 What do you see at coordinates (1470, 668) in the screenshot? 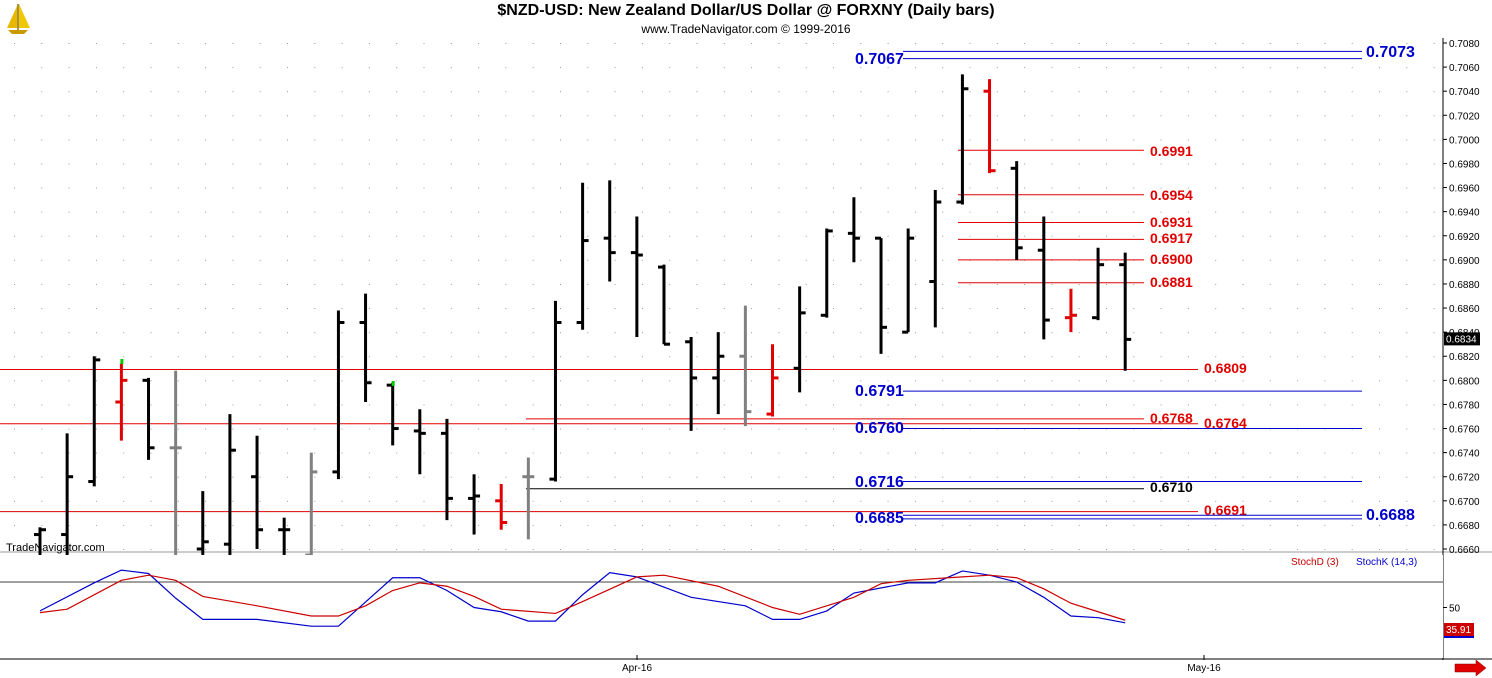
I see `scroll-right-arrow-icon` at bounding box center [1470, 668].